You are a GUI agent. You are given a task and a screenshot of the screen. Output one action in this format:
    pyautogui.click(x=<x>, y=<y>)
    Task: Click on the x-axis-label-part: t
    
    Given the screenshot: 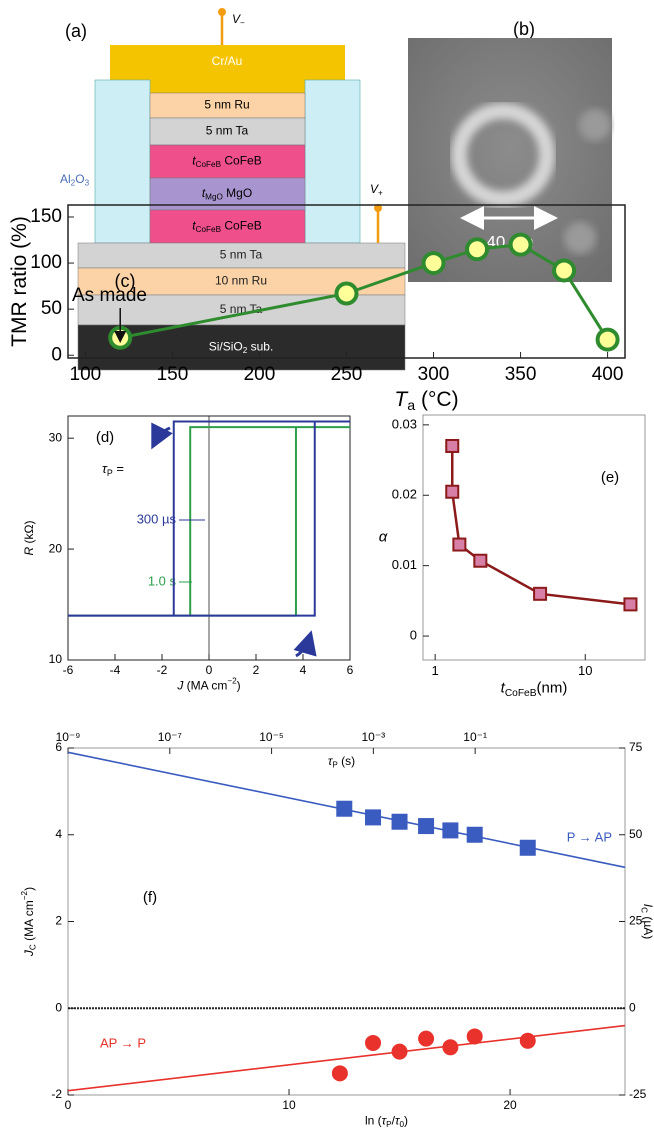 What is the action you would take?
    pyautogui.click(x=503, y=688)
    